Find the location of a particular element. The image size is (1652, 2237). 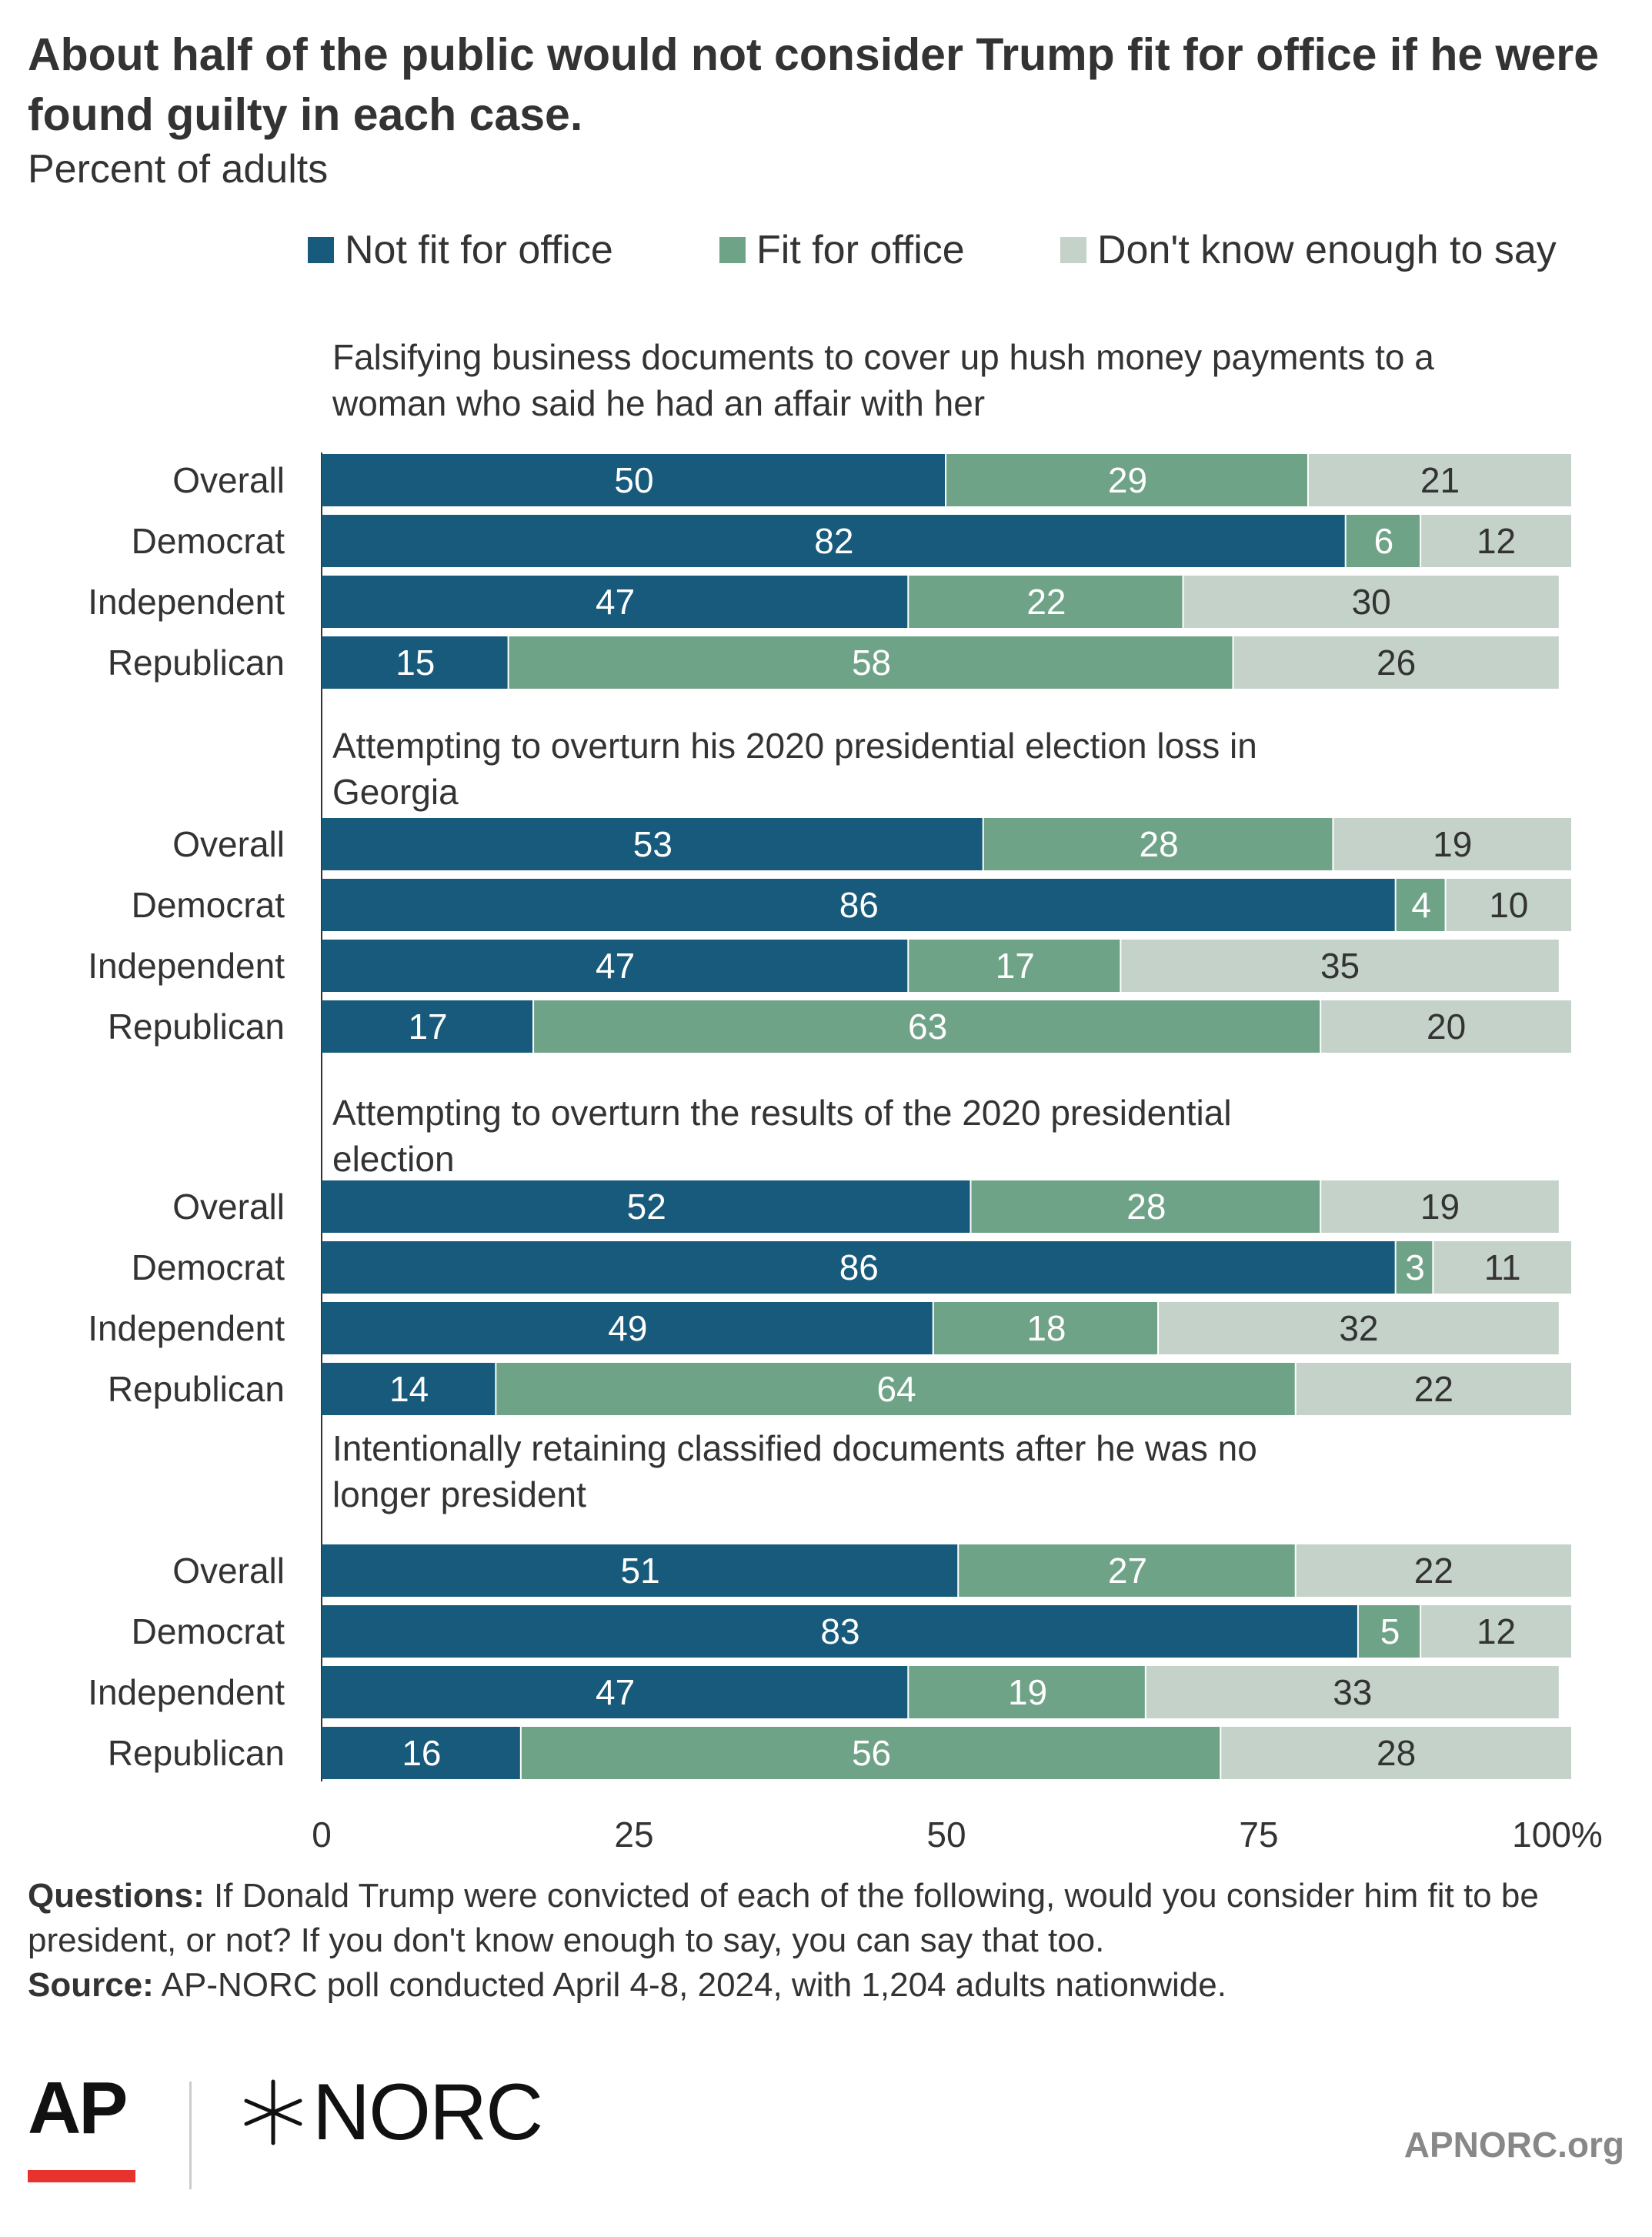

group-title-line: longer president is located at coordinates (459, 1494).